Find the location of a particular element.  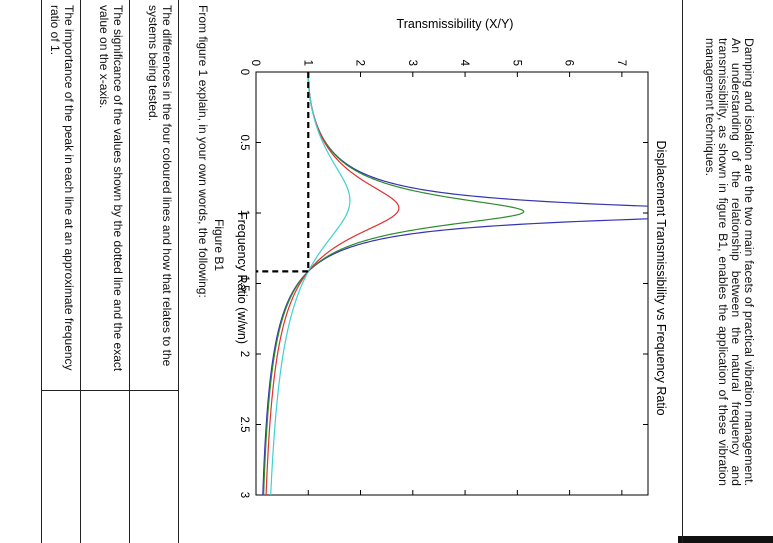

x-tick-label: 1 is located at coordinates (244, 213).